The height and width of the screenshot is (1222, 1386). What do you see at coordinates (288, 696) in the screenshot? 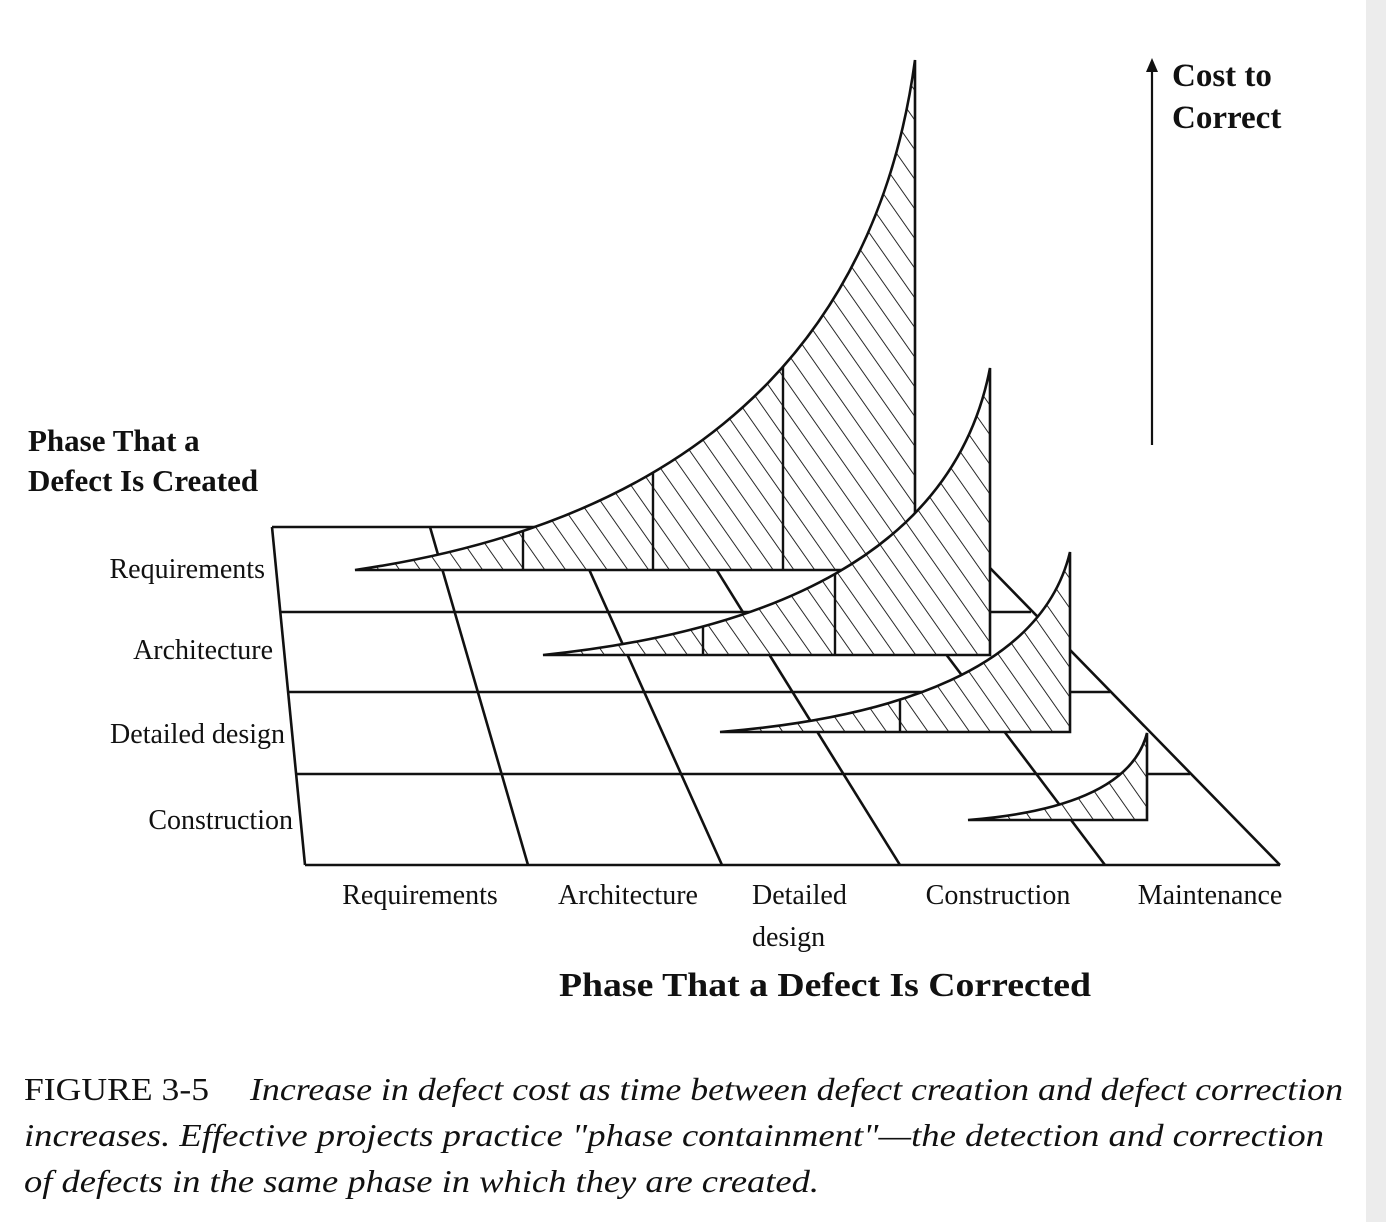
I see `grid-left-edge` at bounding box center [288, 696].